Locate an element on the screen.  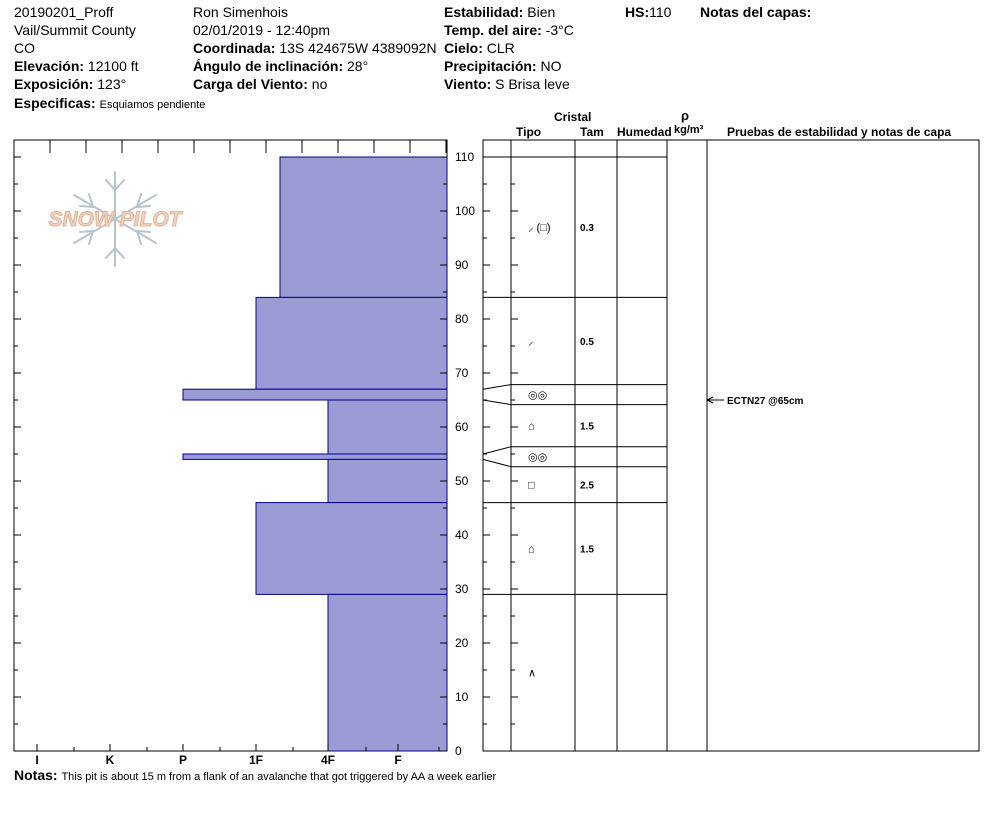
grain-type-symbol: □ is located at coordinates (531, 486).